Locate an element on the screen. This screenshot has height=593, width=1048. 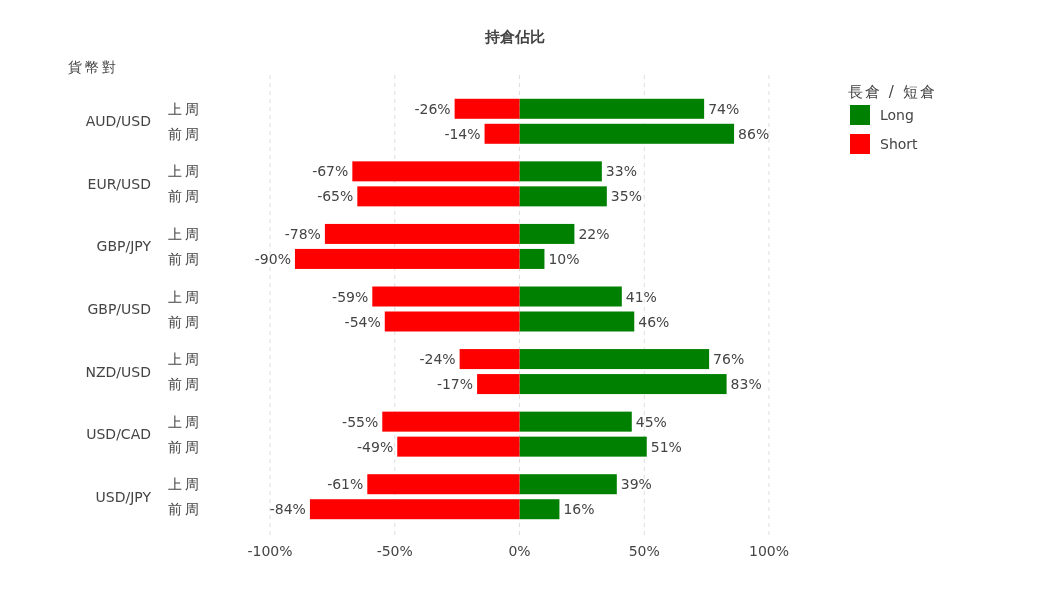
data-label: 83% is located at coordinates (746, 384).